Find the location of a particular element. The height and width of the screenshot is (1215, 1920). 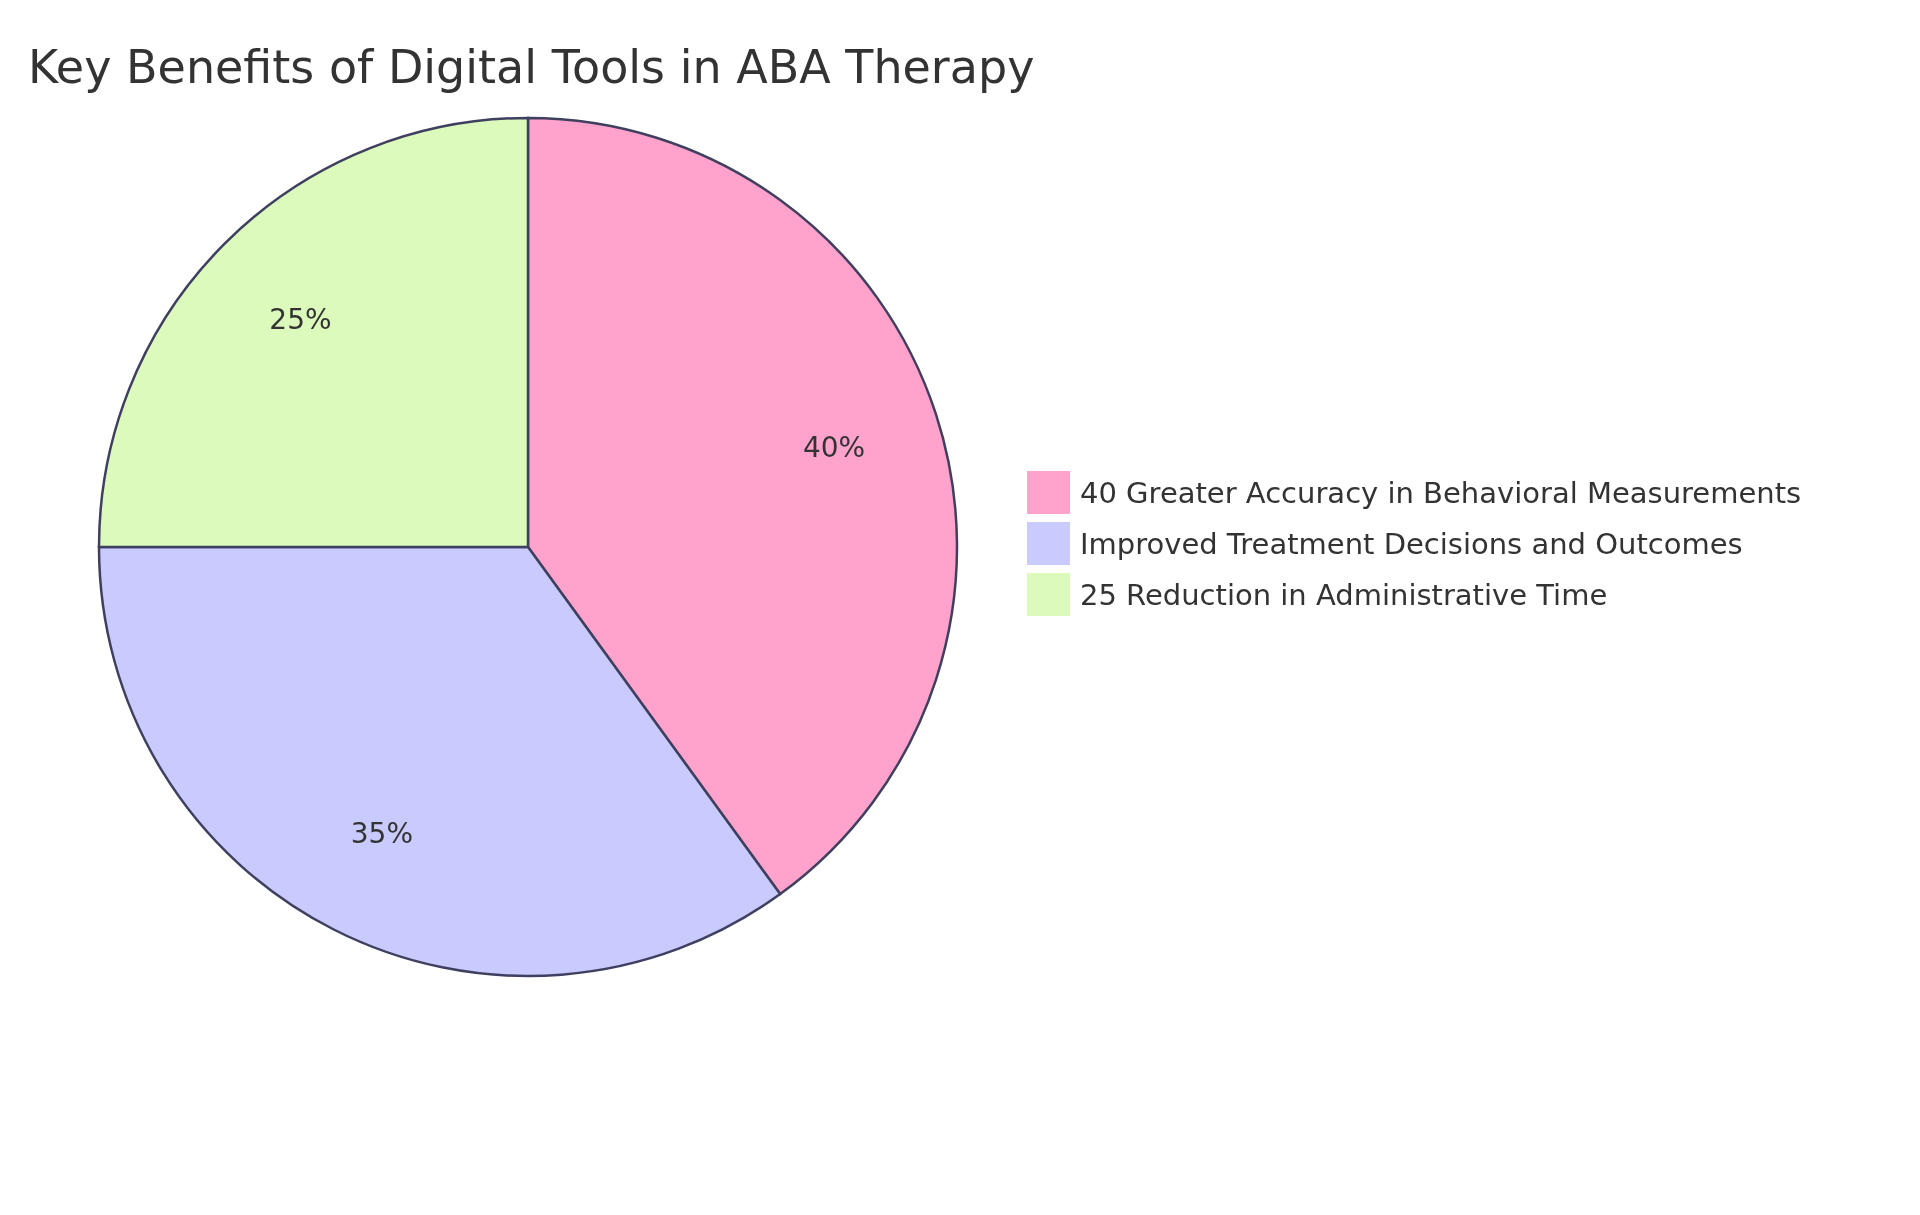

data-label: 25% is located at coordinates (300, 319).